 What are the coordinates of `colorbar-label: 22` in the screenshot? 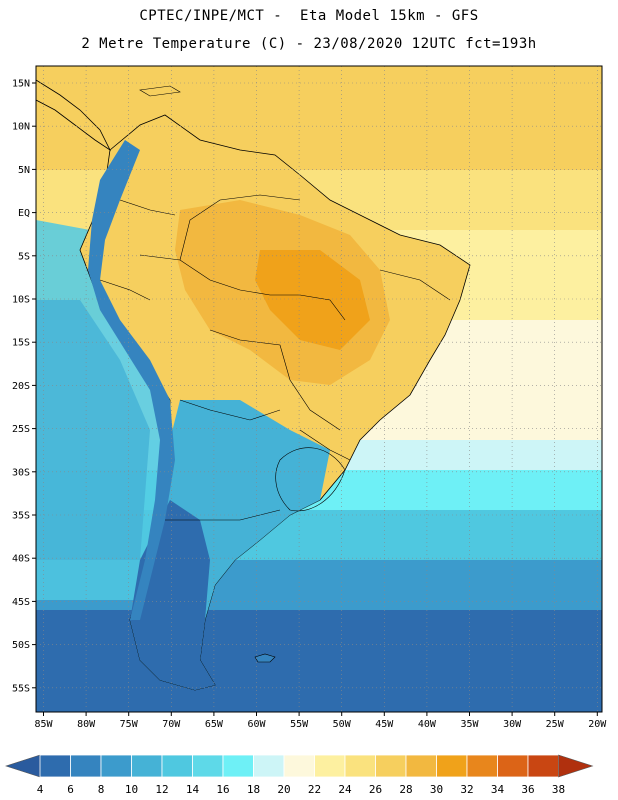 It's located at (314, 789).